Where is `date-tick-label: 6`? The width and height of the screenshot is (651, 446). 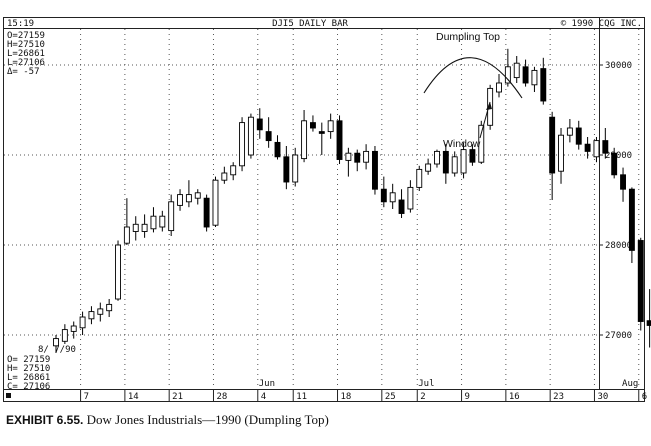
date-tick-label: 6 is located at coordinates (644, 397).